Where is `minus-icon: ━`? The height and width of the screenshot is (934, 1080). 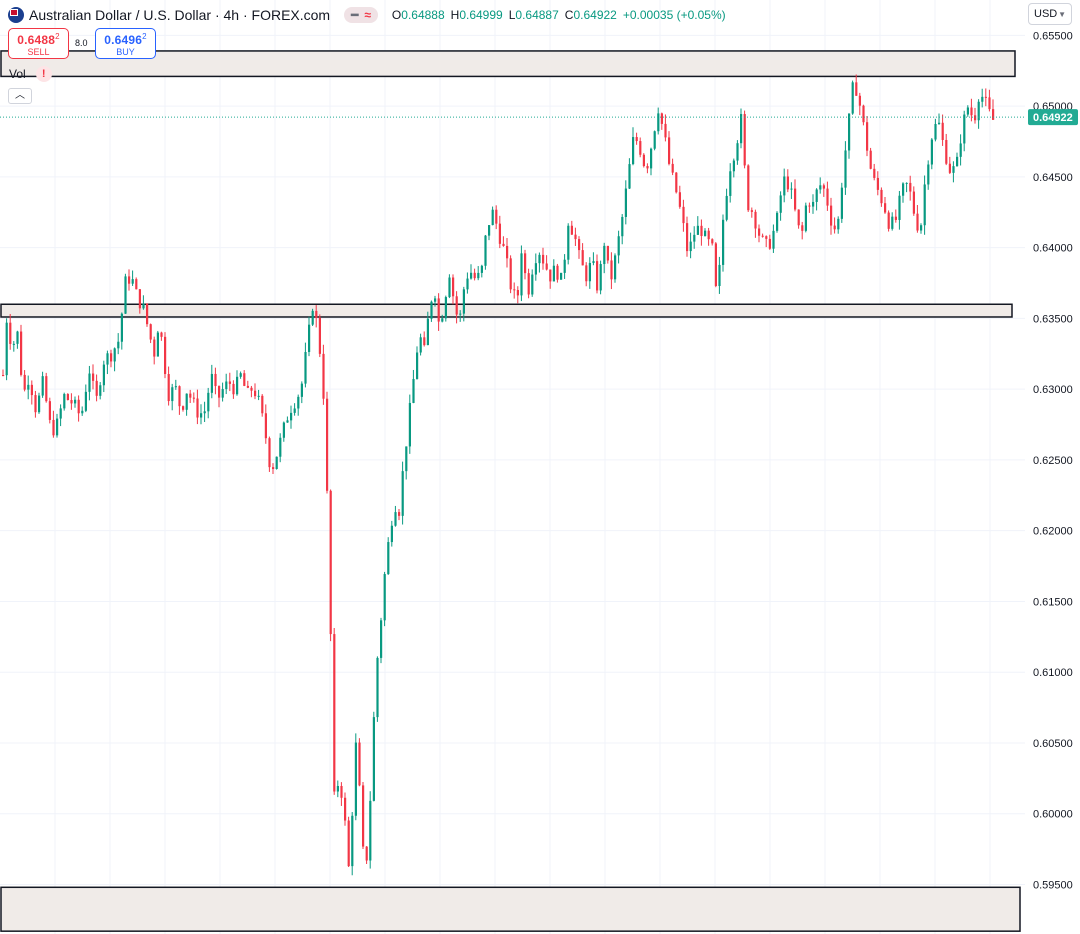 minus-icon: ━ is located at coordinates (355, 15).